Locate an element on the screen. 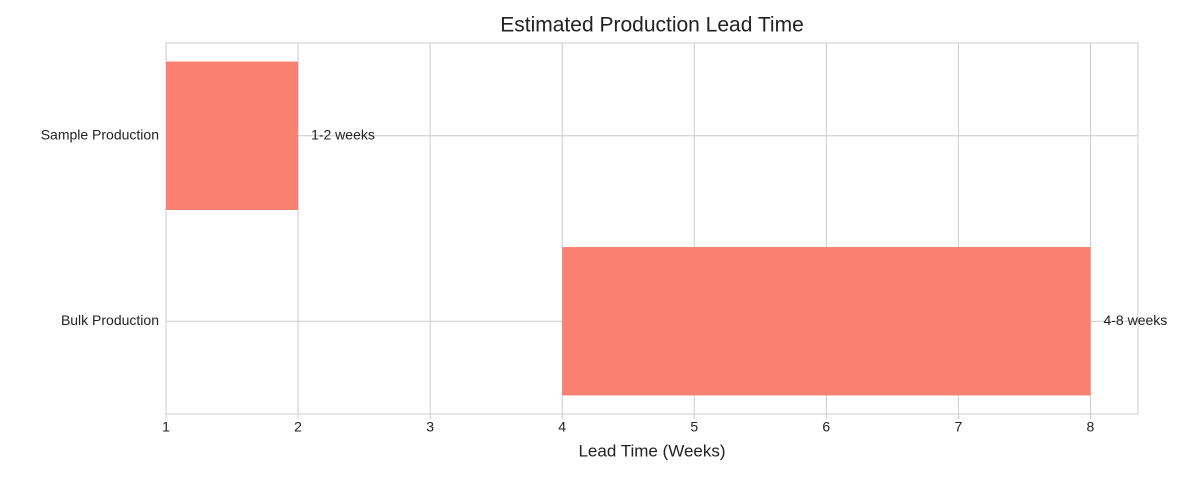 This screenshot has width=1200, height=480. x-tick-label: 1 is located at coordinates (166, 427).